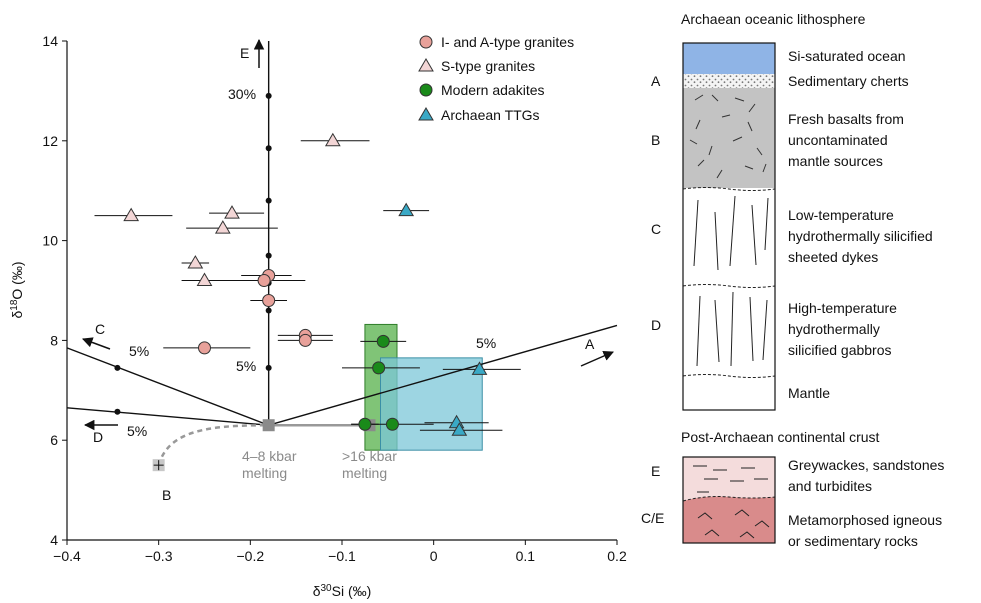 The width and height of the screenshot is (981, 603). What do you see at coordinates (166, 495) in the screenshot?
I see `label-b: B` at bounding box center [166, 495].